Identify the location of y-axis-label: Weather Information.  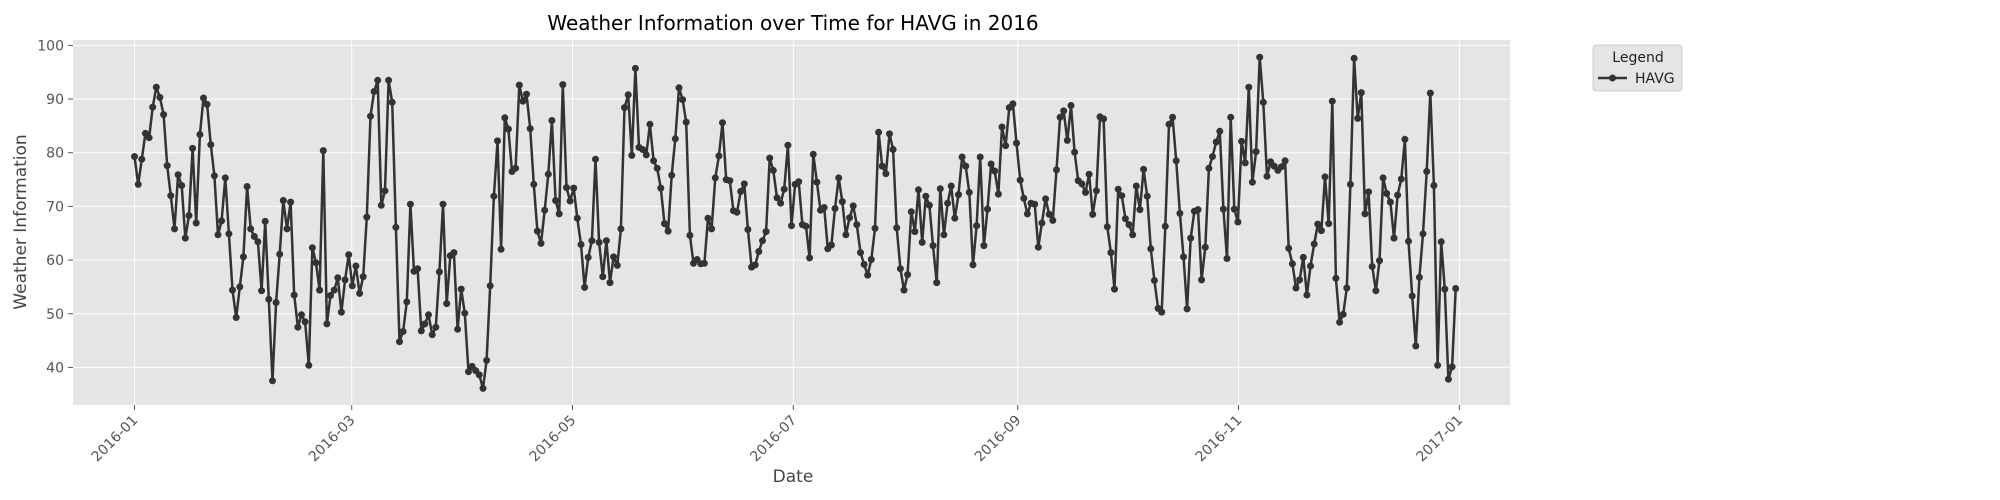
(21, 221).